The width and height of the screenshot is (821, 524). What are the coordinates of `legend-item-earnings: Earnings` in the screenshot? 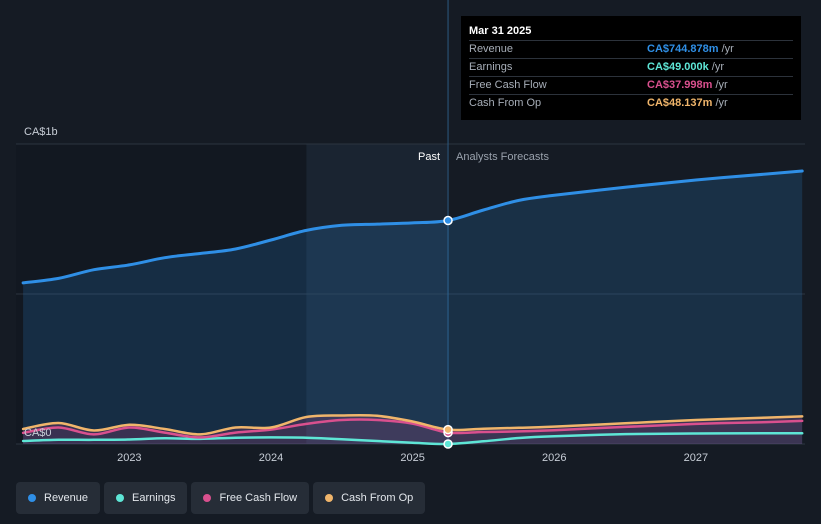 It's located at (146, 498).